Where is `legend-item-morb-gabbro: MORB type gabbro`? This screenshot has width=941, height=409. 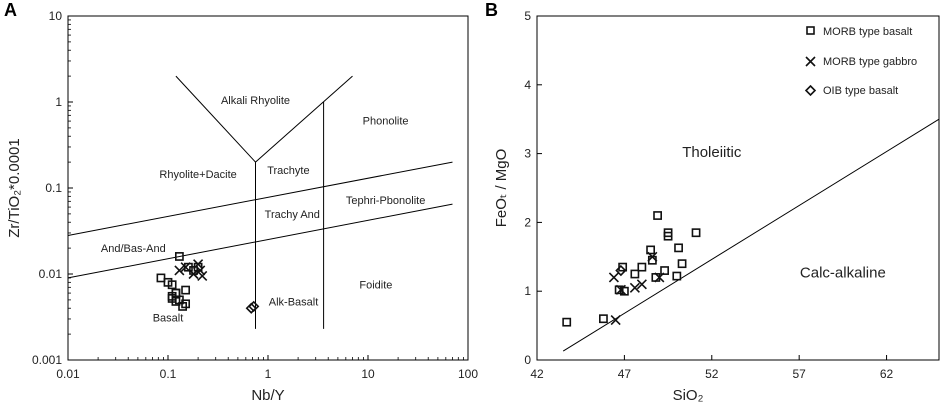
legend-item-morb-gabbro: MORB type gabbro is located at coordinates (861, 62).